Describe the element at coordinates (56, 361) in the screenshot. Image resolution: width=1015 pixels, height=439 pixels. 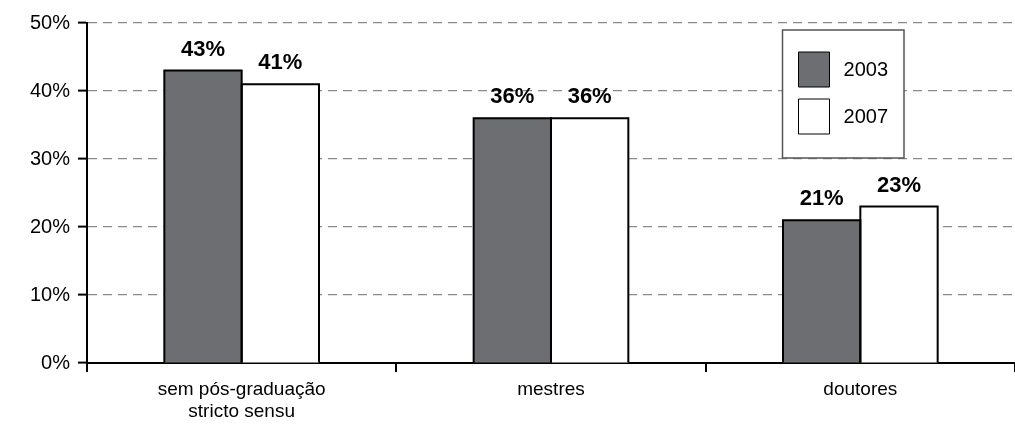
I see `y-tick-label: 0%` at that location.